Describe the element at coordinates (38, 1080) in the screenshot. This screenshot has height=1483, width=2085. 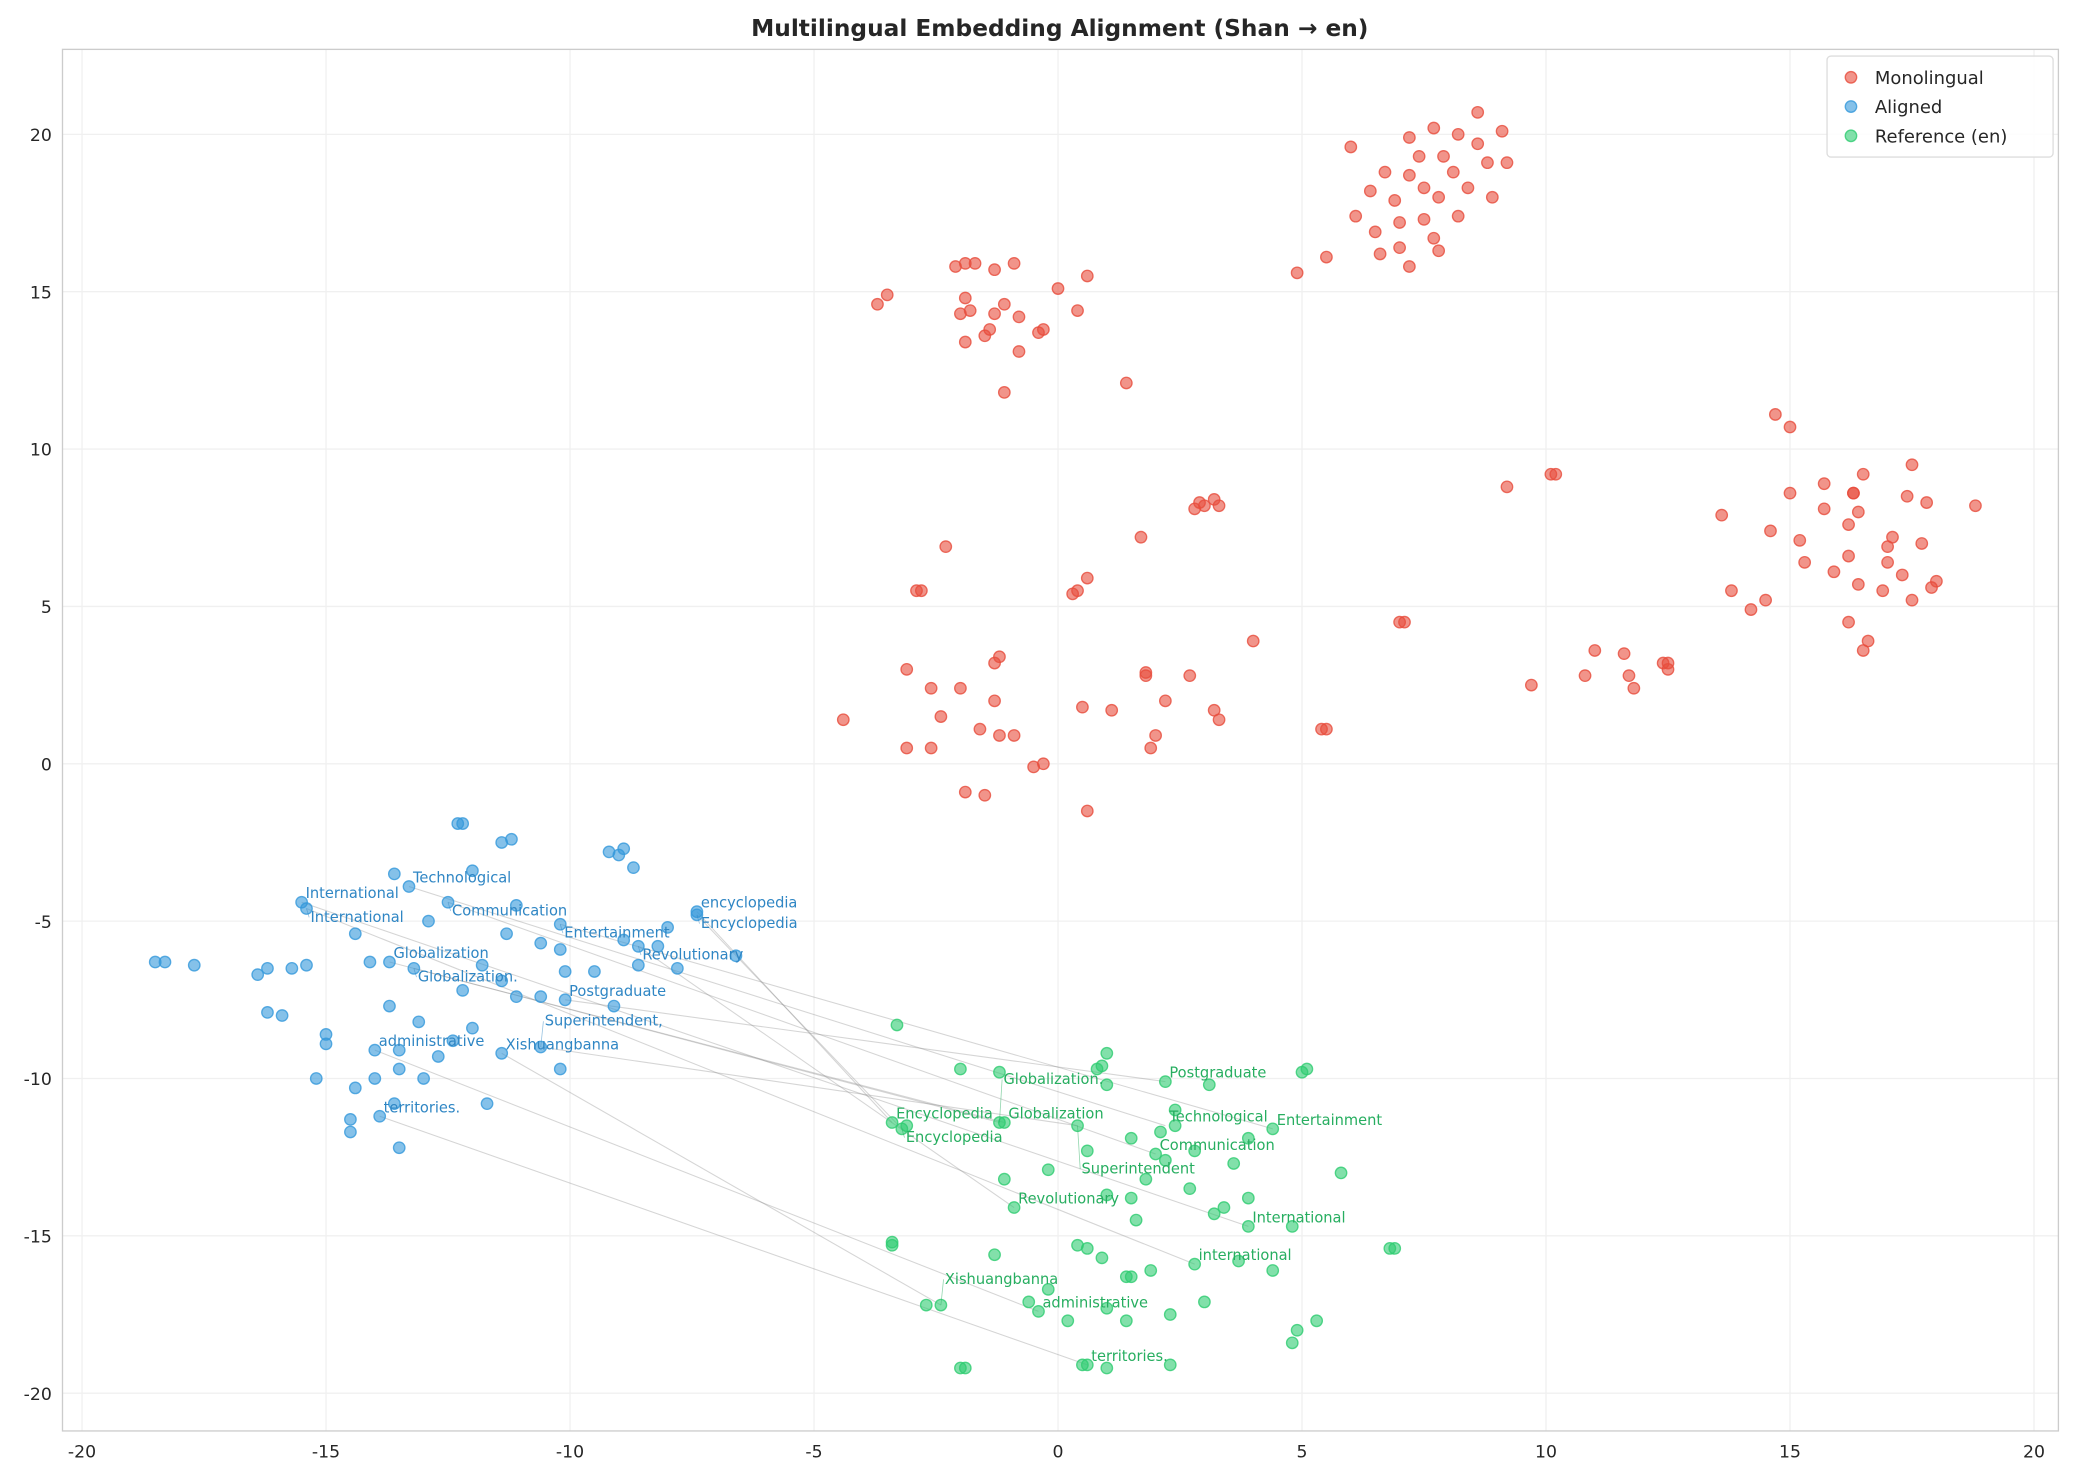
I see `y-tick-label: -10` at that location.